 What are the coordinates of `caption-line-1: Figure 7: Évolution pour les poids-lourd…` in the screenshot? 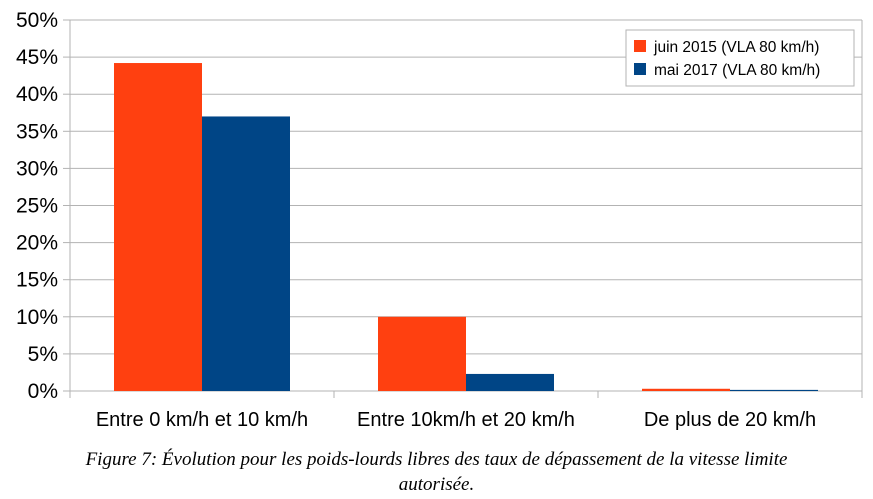 It's located at (436, 459).